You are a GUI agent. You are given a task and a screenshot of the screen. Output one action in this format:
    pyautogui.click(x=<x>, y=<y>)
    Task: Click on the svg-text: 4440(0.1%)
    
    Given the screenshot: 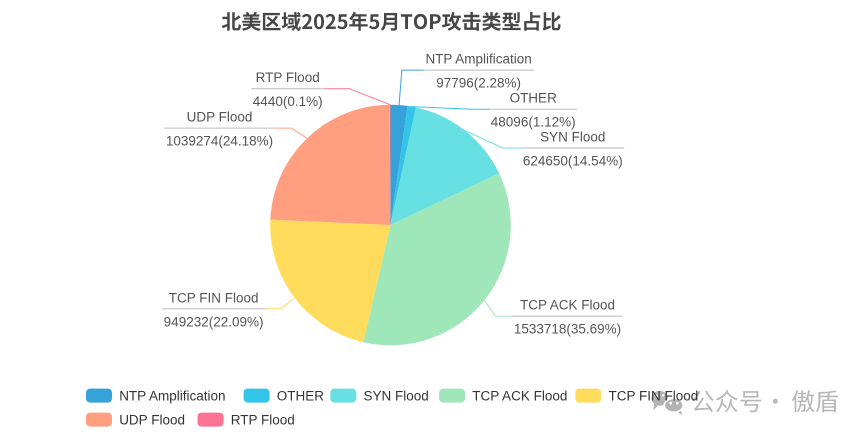 What is the action you would take?
    pyautogui.click(x=288, y=101)
    